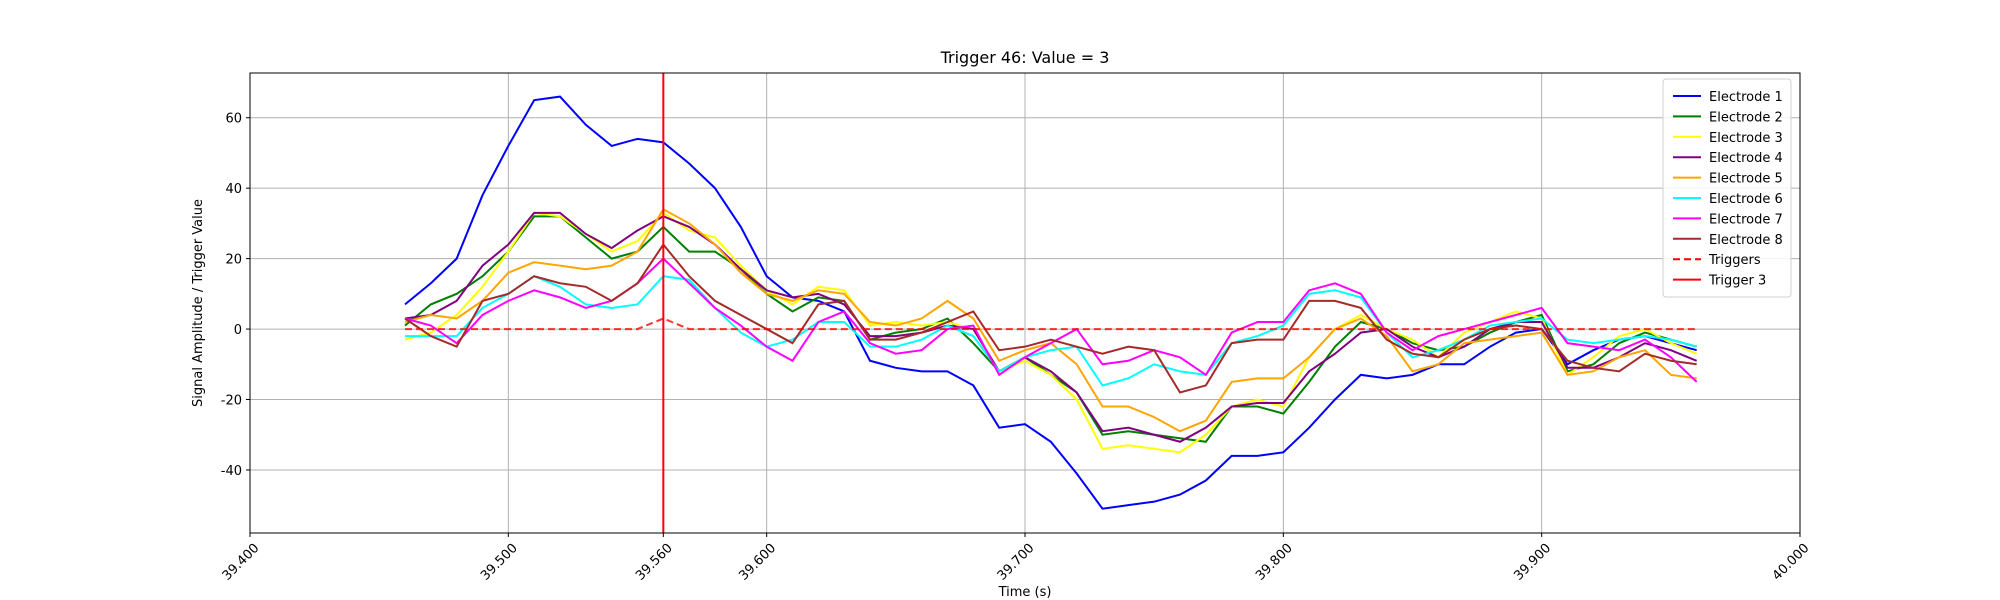 The image size is (2000, 600). What do you see at coordinates (1016, 562) in the screenshot?
I see `x-tick-label: 39.700` at bounding box center [1016, 562].